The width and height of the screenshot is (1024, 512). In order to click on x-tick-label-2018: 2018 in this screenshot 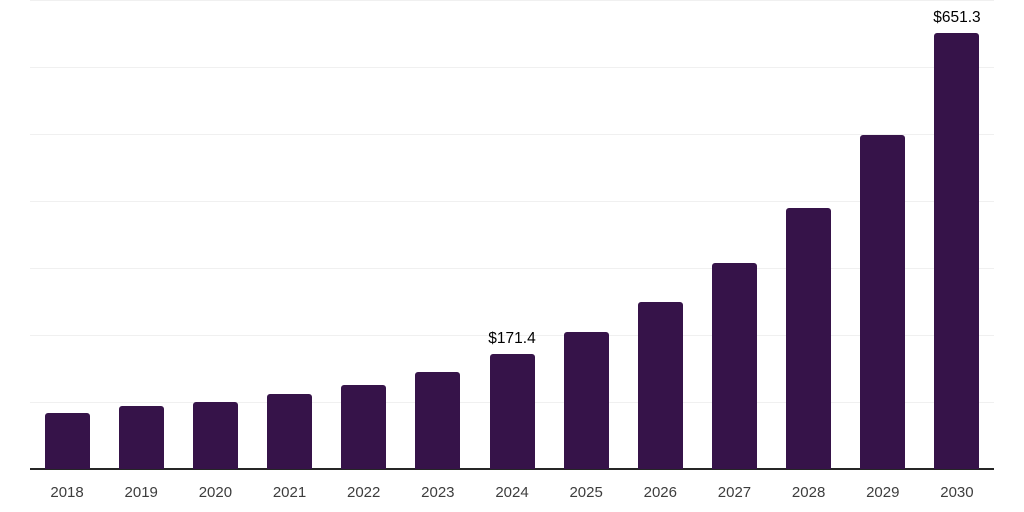, I will do `click(67, 492)`.